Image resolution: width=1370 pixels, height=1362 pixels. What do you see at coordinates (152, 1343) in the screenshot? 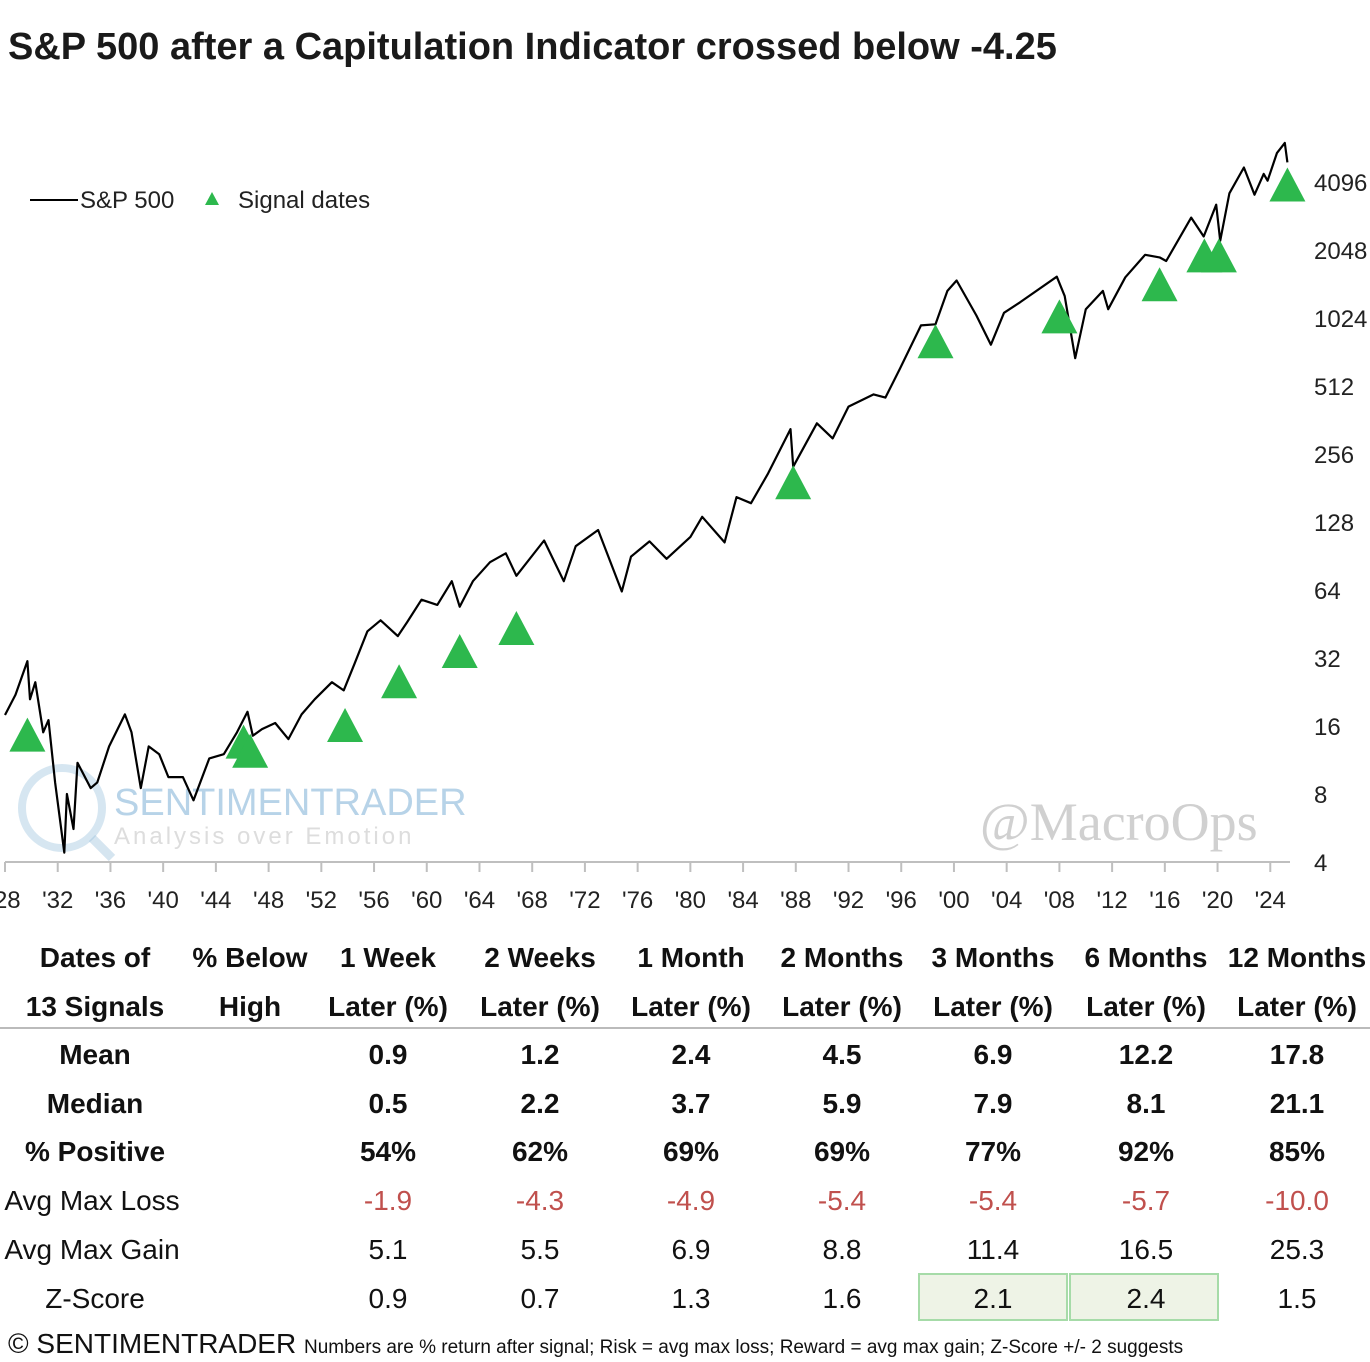
I see `footer-brand: © SENTIMENTRADER` at bounding box center [152, 1343].